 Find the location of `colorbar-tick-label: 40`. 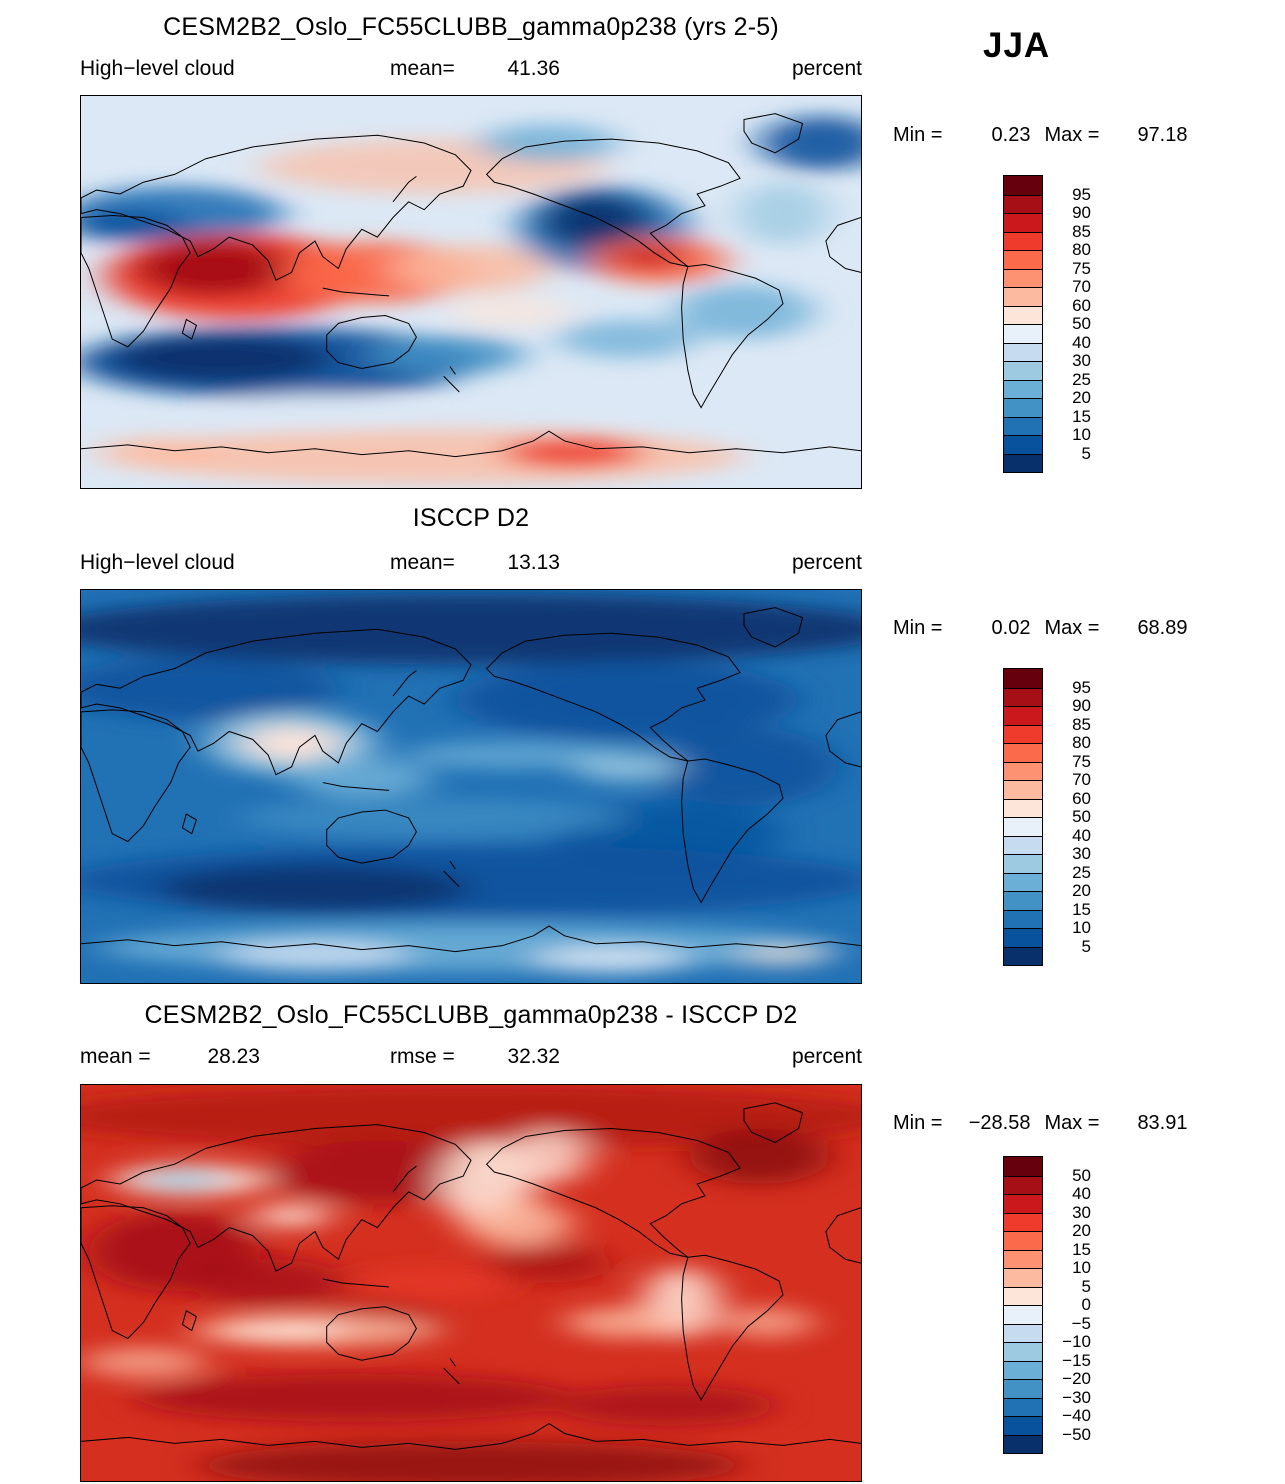

colorbar-tick-label: 40 is located at coordinates (1081, 1193).